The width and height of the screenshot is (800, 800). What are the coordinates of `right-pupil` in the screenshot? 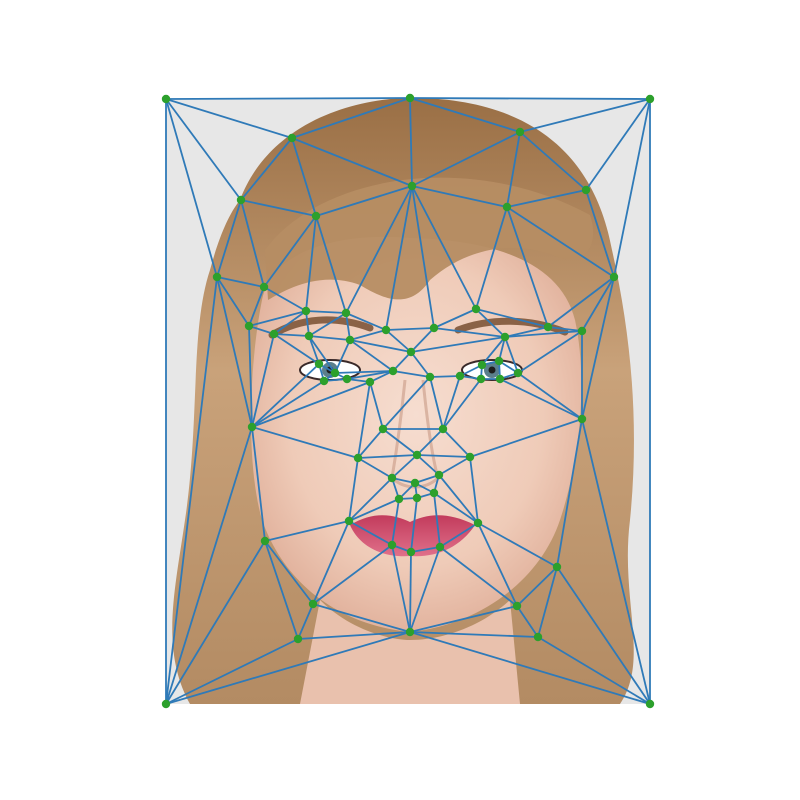 It's located at (492, 370).